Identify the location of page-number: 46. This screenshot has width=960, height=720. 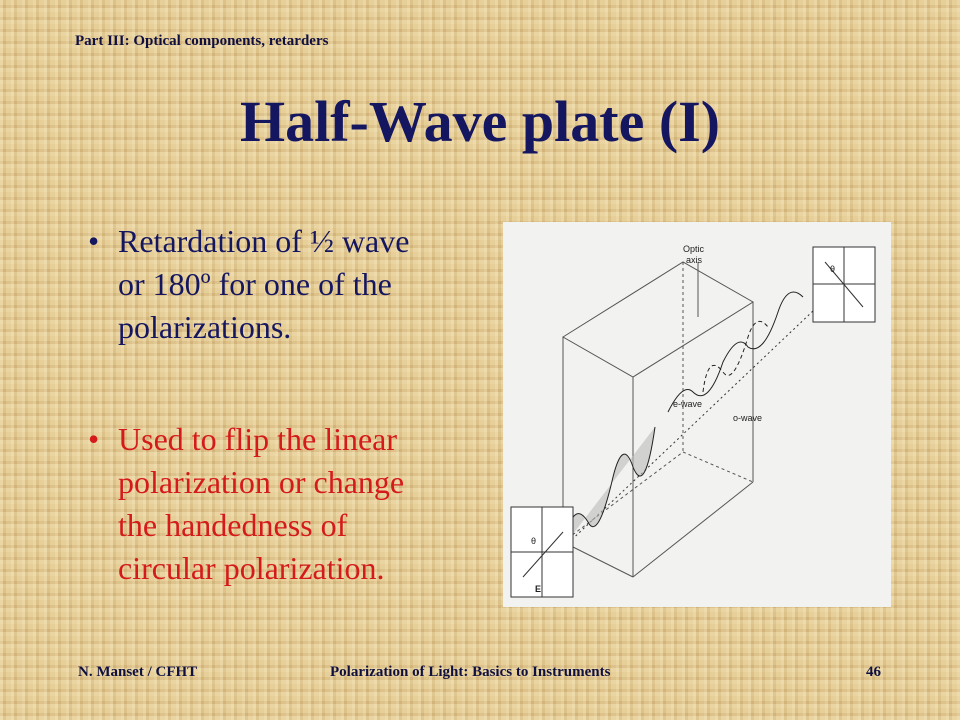
(873, 672).